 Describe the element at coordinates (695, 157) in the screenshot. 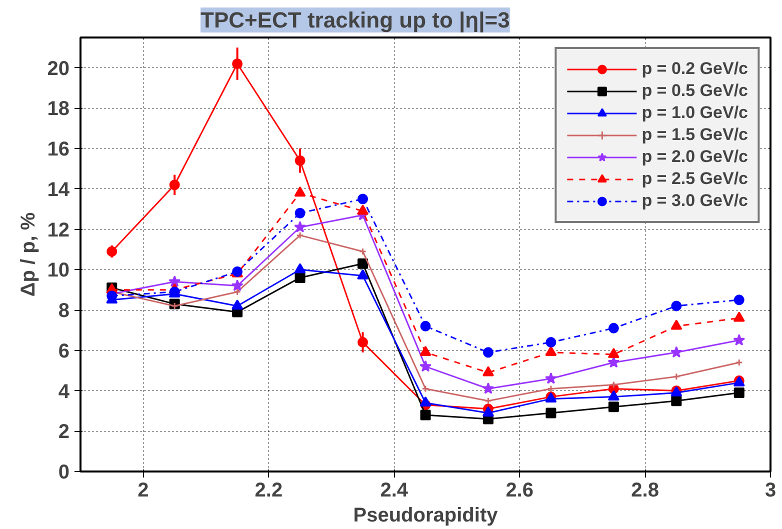

I see `legend-label: p = 2.0 GeV/c` at that location.